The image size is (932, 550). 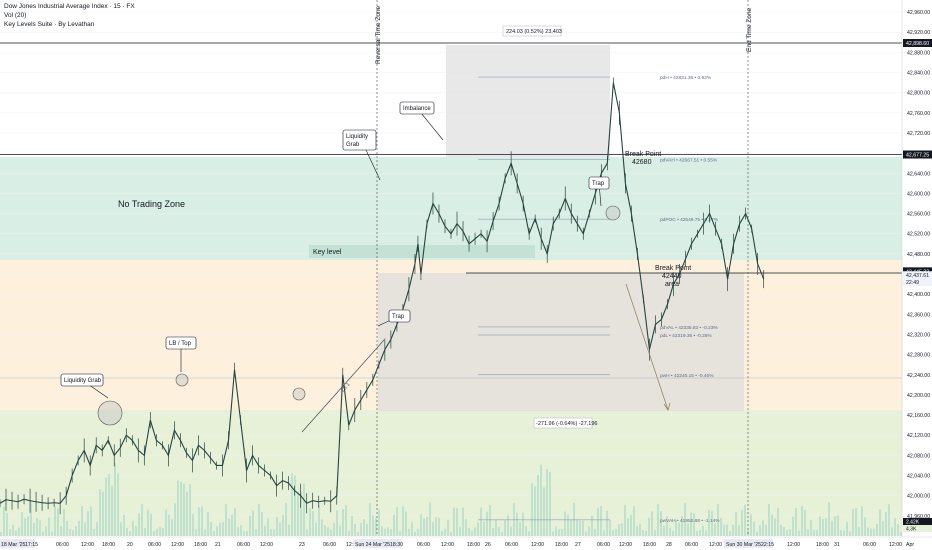 What do you see at coordinates (561, 545) in the screenshot?
I see `x-tick-label-23: 18:00` at bounding box center [561, 545].